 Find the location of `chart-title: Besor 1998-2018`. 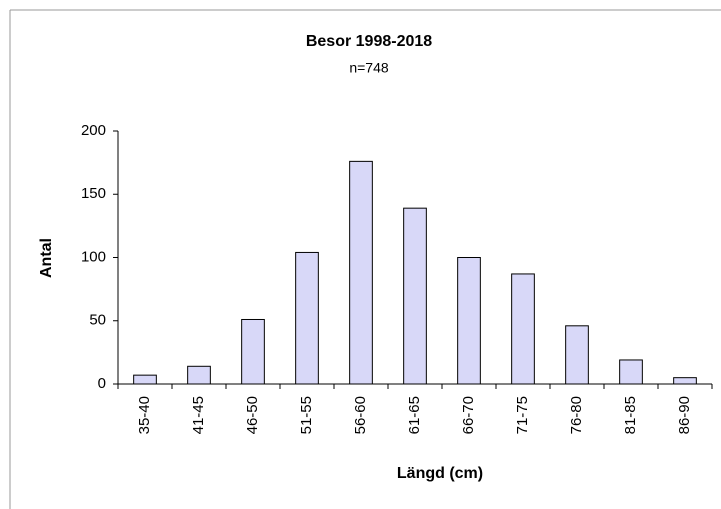

chart-title: Besor 1998-2018 is located at coordinates (369, 41).